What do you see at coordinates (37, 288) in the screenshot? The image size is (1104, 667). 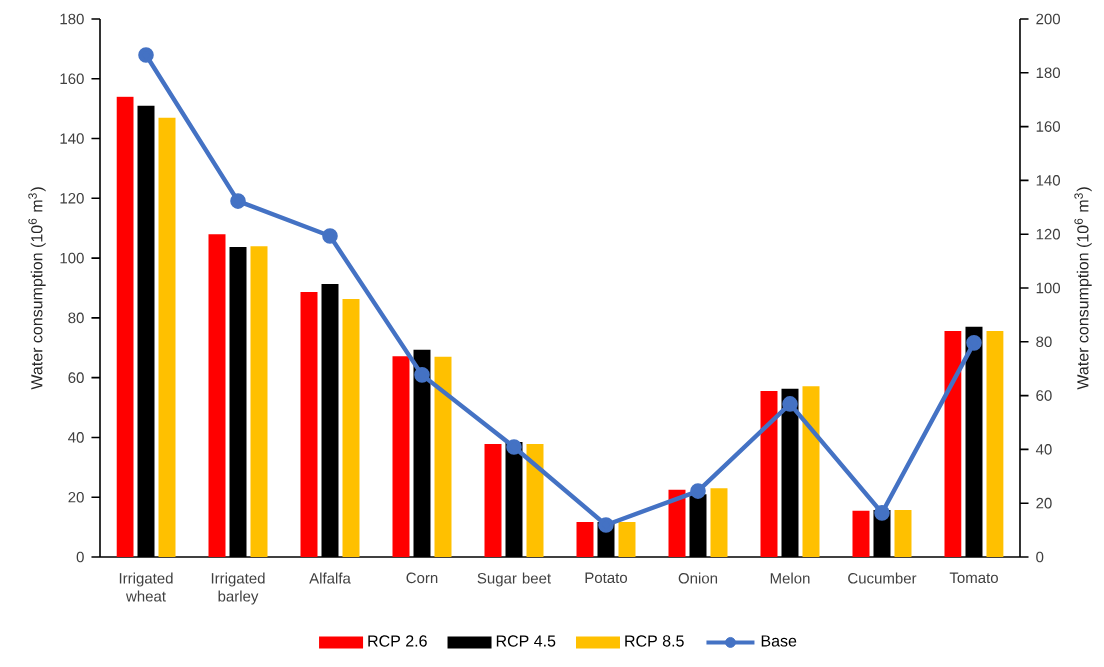 I see `y-axis-title: Water consumption (10$^{6}$ m$^{3}$)` at bounding box center [37, 288].